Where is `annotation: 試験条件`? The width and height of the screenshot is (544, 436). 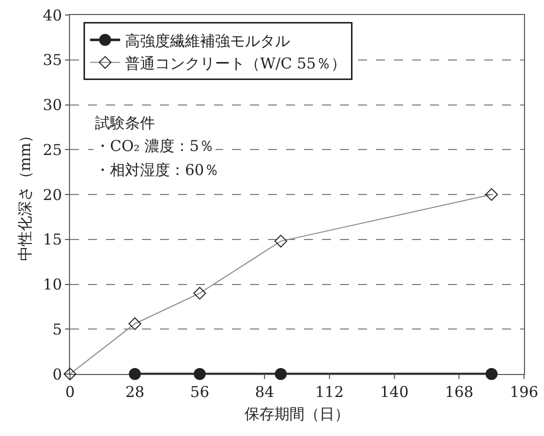 annotation: 試験条件 is located at coordinates (125, 123).